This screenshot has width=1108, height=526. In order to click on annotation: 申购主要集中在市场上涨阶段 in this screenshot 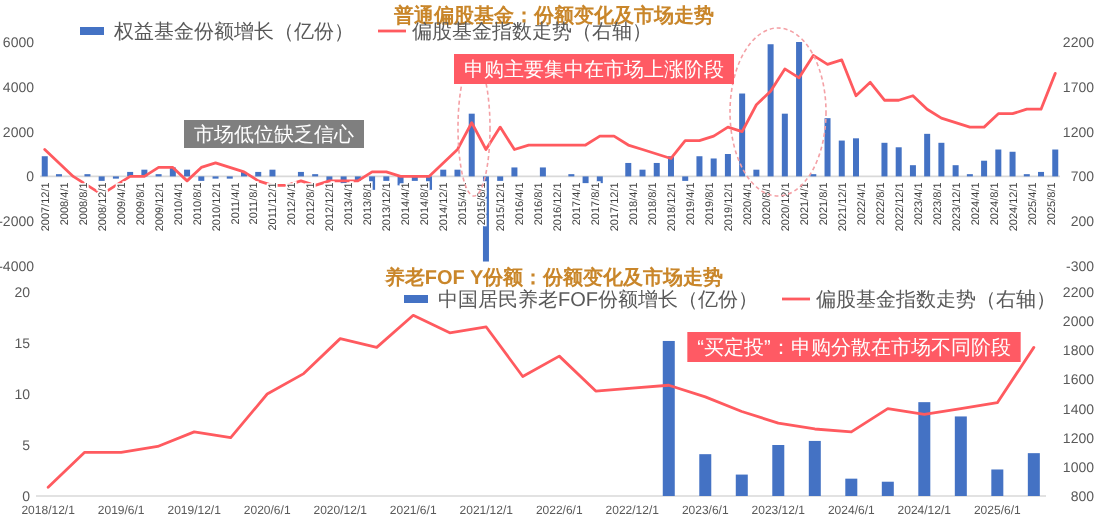, I will do `click(594, 70)`.